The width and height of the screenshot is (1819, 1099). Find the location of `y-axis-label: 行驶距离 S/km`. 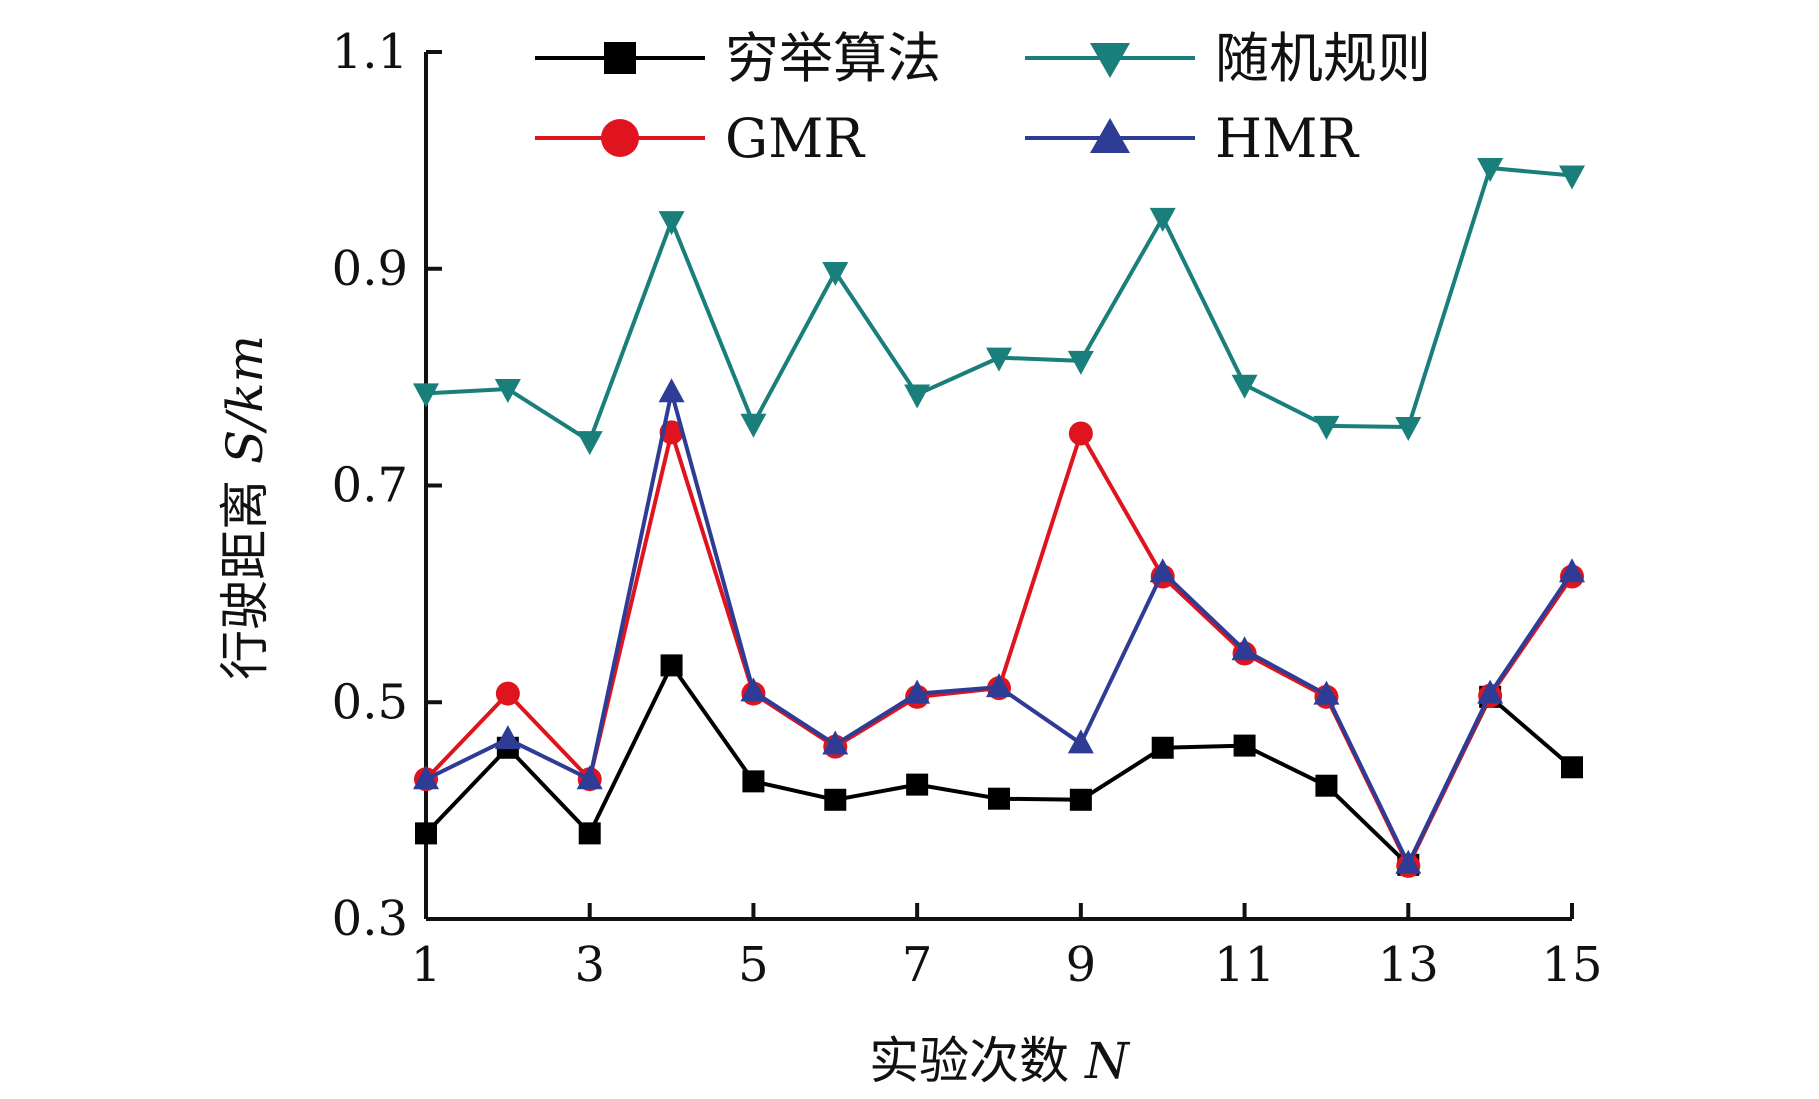

y-axis-label: 行驶距离 S/km is located at coordinates (245, 507).